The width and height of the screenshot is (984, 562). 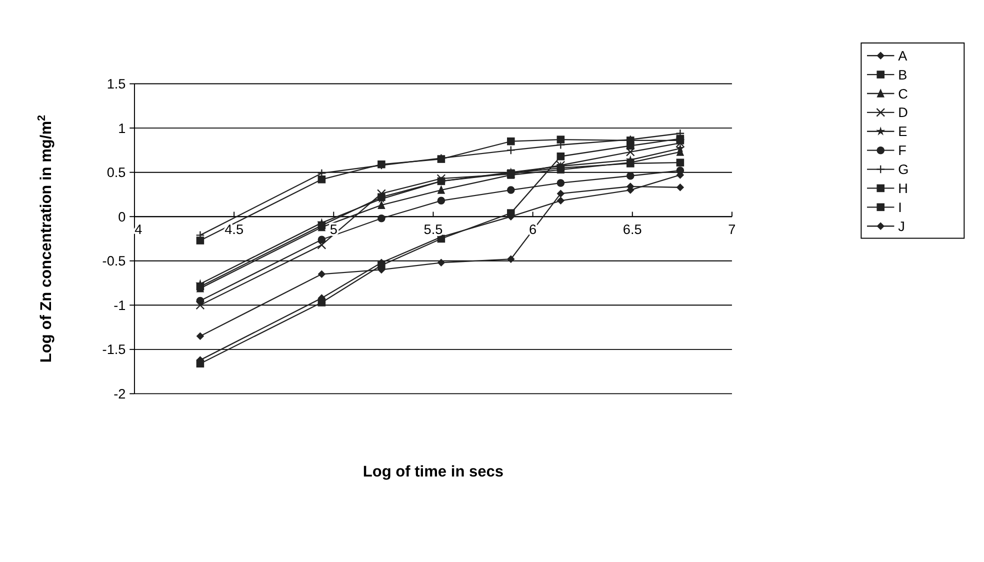 What do you see at coordinates (732, 230) in the screenshot?
I see `x-tick-label: 7` at bounding box center [732, 230].